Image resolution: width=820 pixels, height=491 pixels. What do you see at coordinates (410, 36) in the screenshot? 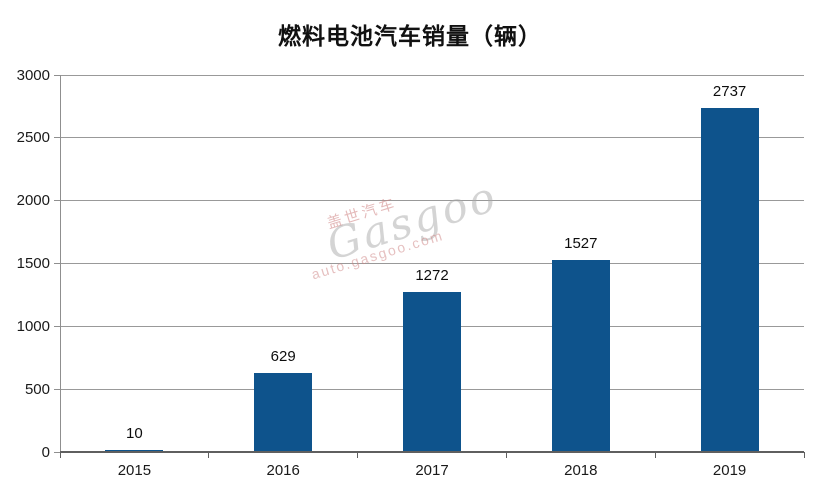
I see `chart-title: 燃料电池汽车销量（辆）` at bounding box center [410, 36].